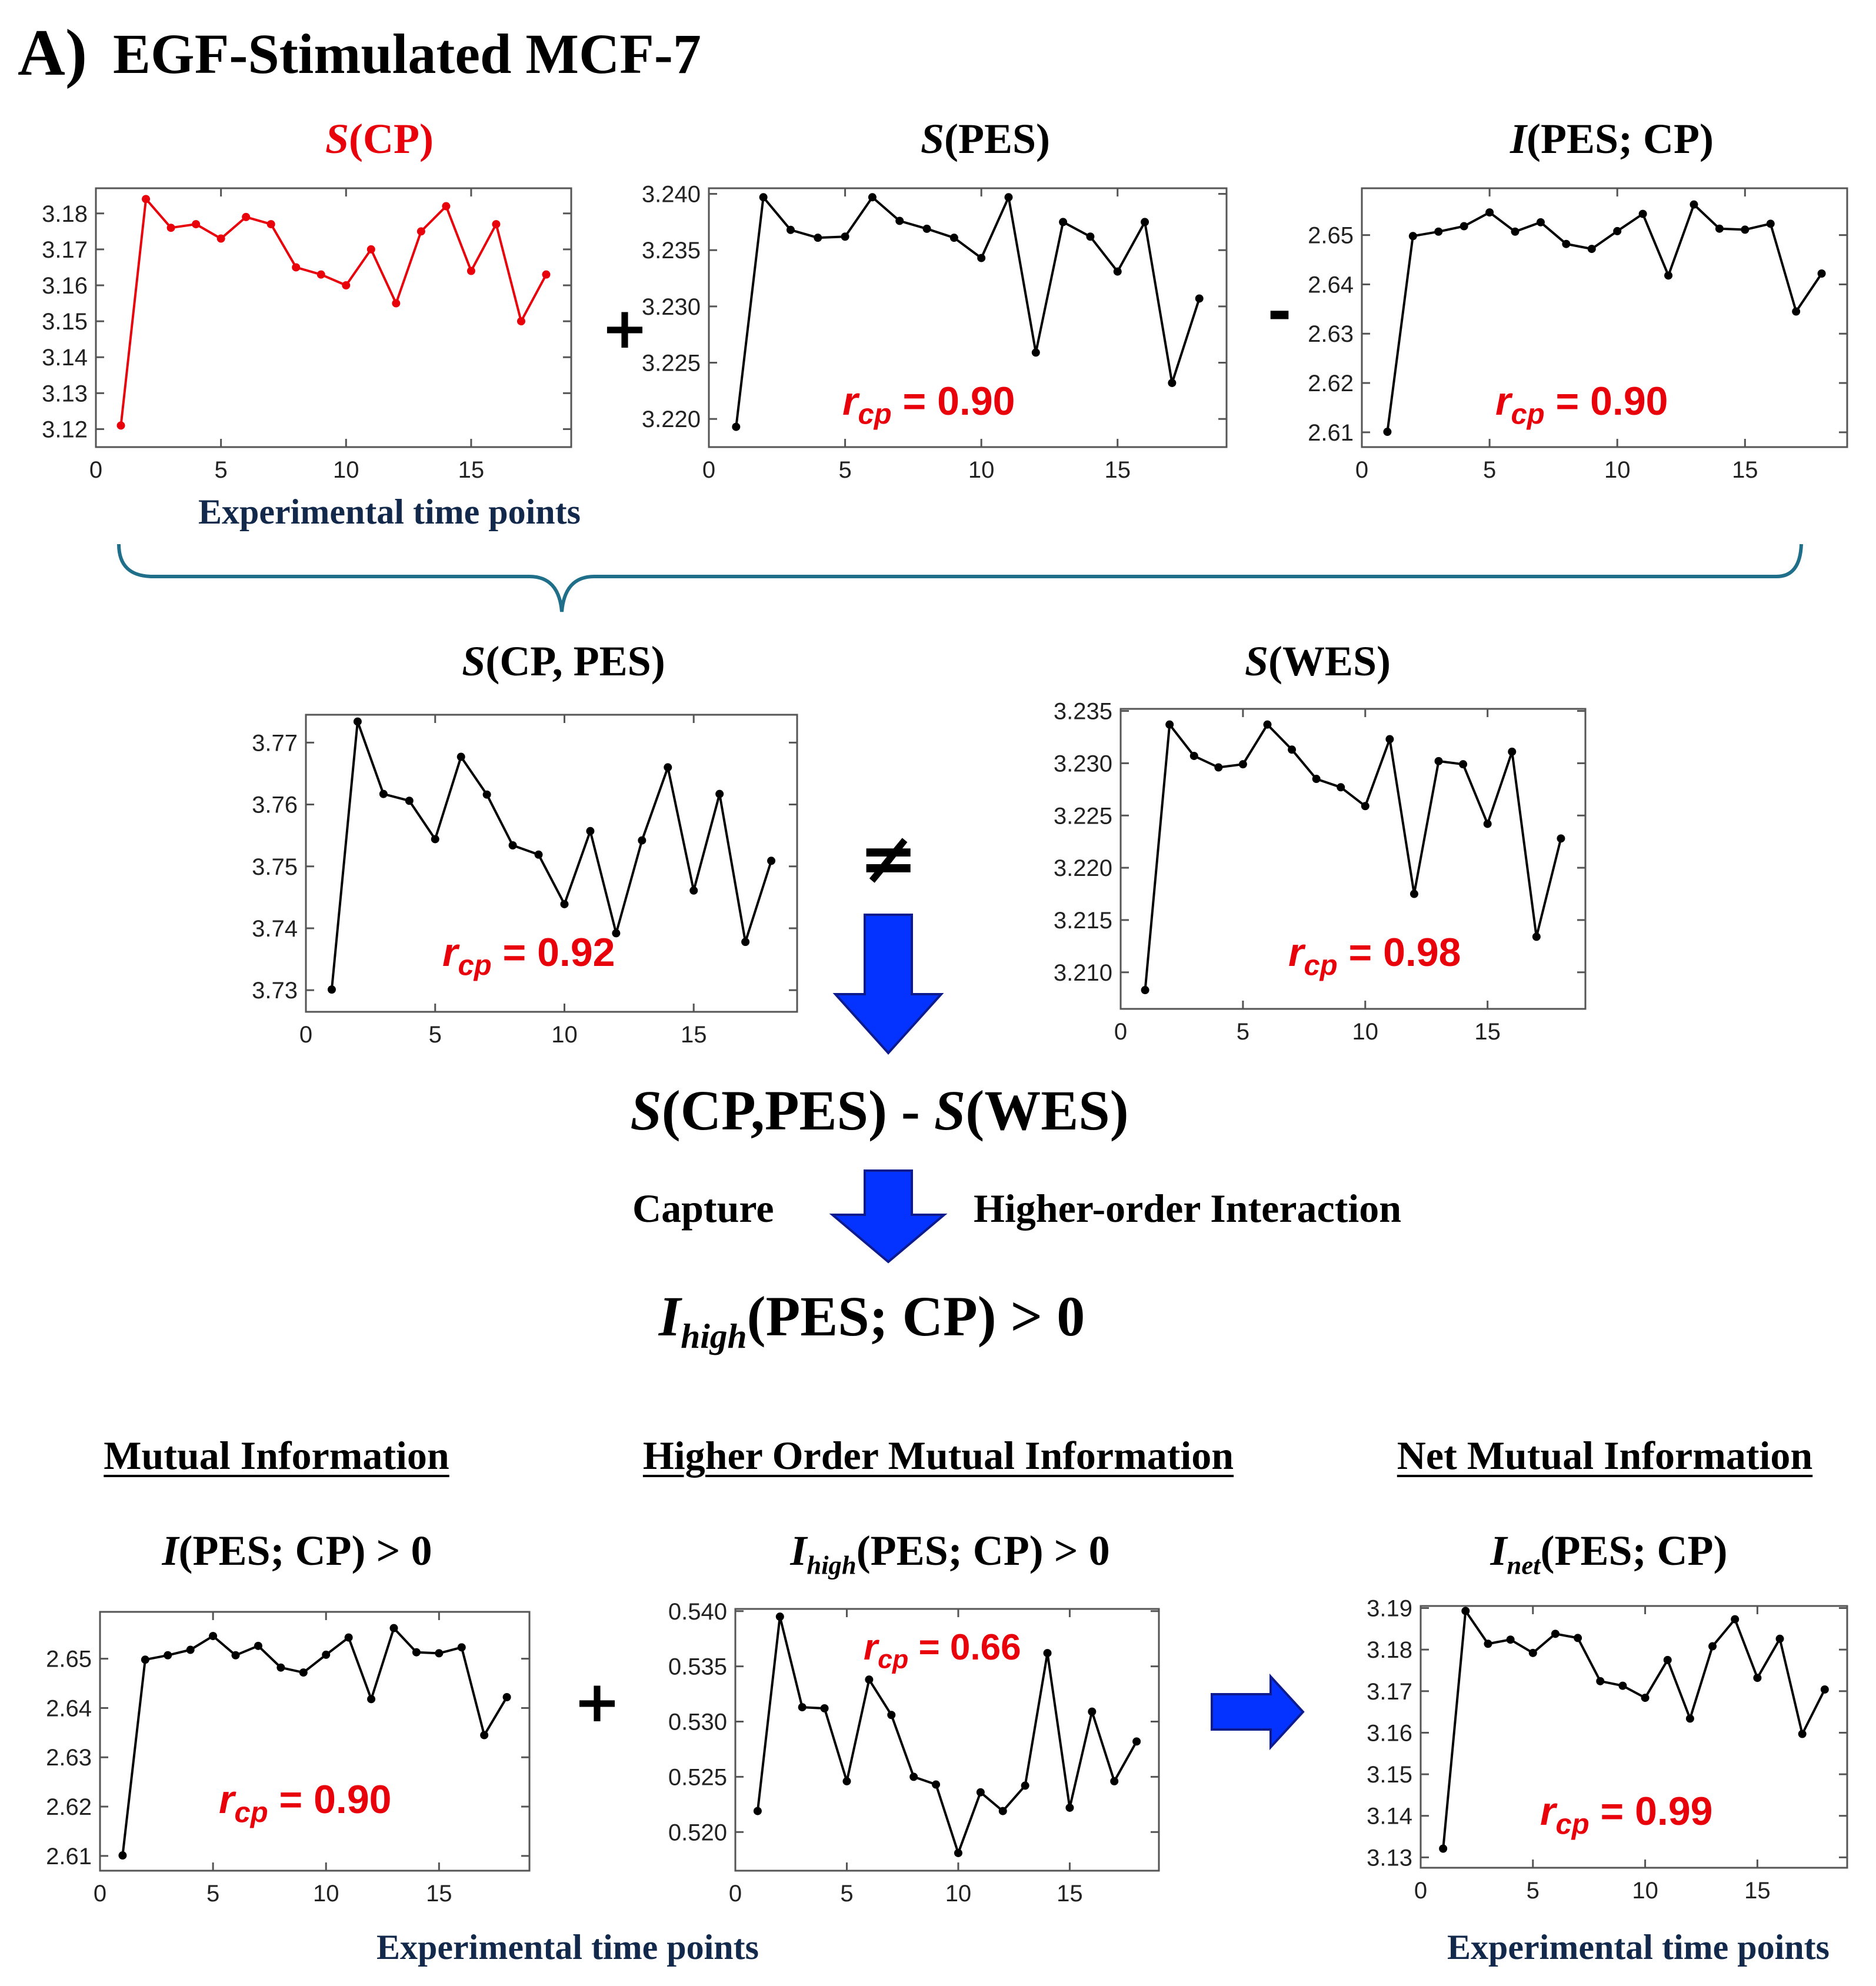  Describe the element at coordinates (1389, 1858) in the screenshot. I see `net_mi-ytick-label: 3.13` at that location.